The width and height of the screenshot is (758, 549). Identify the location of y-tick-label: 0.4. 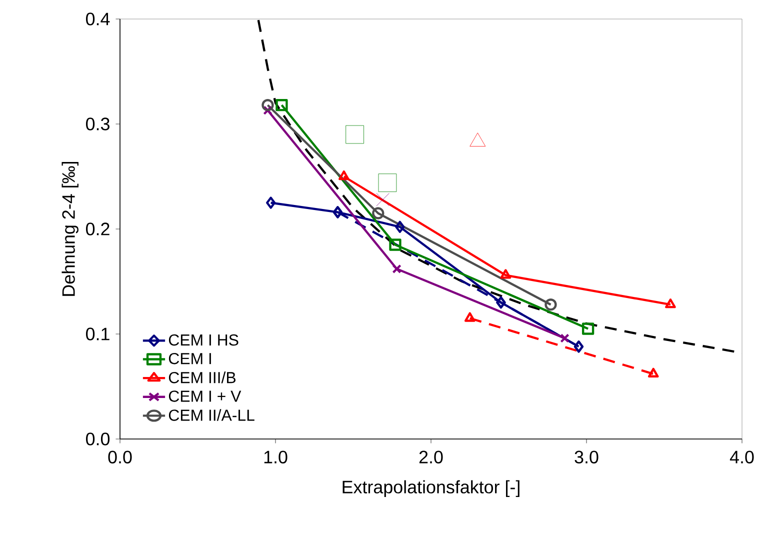
(98, 19).